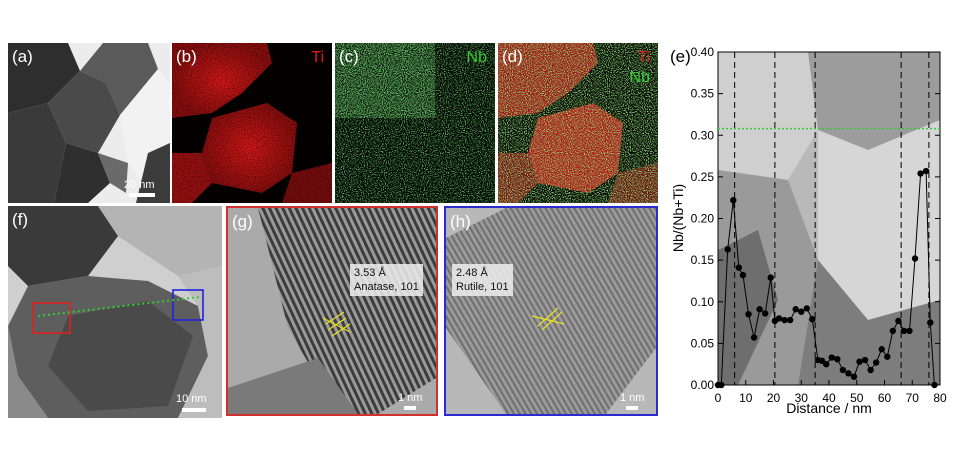 This screenshot has width=960, height=463. What do you see at coordinates (802, 398) in the screenshot?
I see `x-tick-label: 30` at bounding box center [802, 398].